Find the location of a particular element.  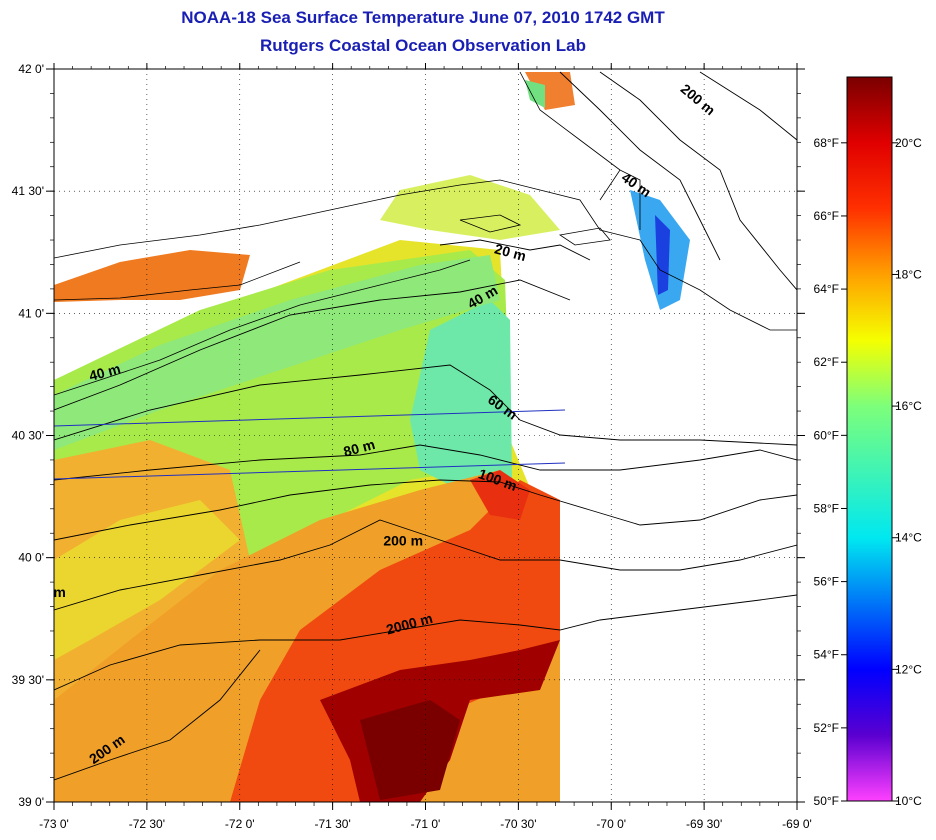

colorbar-c-label: 10°C is located at coordinates (908, 801).